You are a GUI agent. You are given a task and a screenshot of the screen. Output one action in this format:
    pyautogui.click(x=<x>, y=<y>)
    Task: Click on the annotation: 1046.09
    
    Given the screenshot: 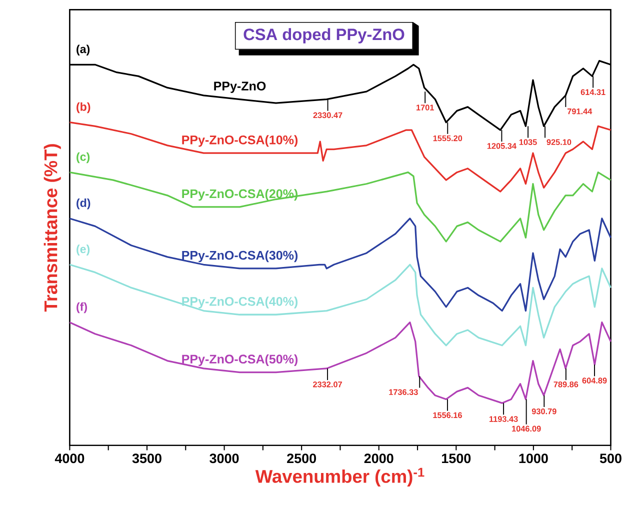 What is the action you would take?
    pyautogui.click(x=526, y=429)
    